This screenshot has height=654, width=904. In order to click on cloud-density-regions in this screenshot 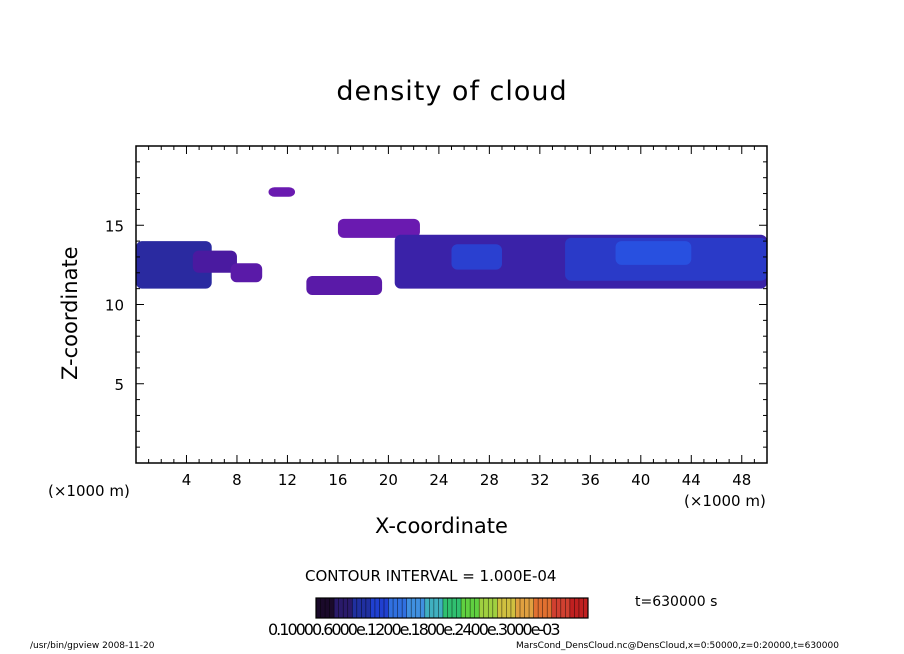, I will do `click(451, 241)`.